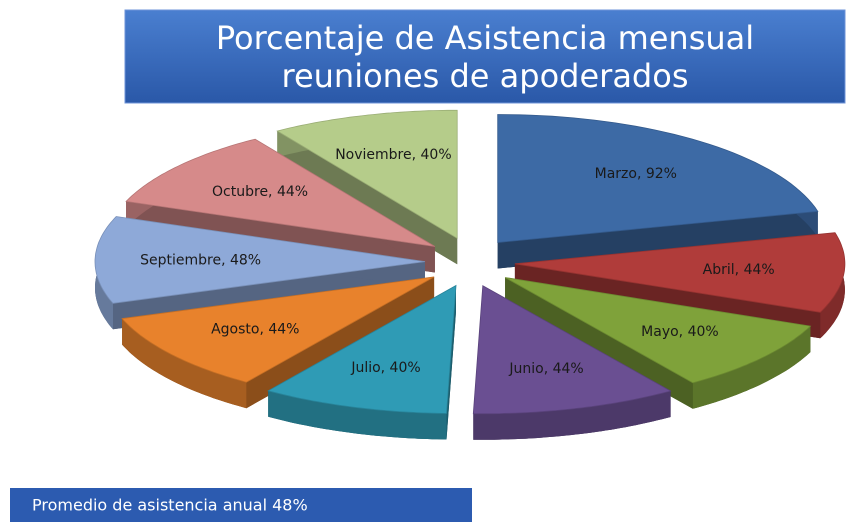 Image resolution: width=860 pixels, height=522 pixels. I want to click on annotation: Promedio de asistencia anual 48%, so click(170, 505).